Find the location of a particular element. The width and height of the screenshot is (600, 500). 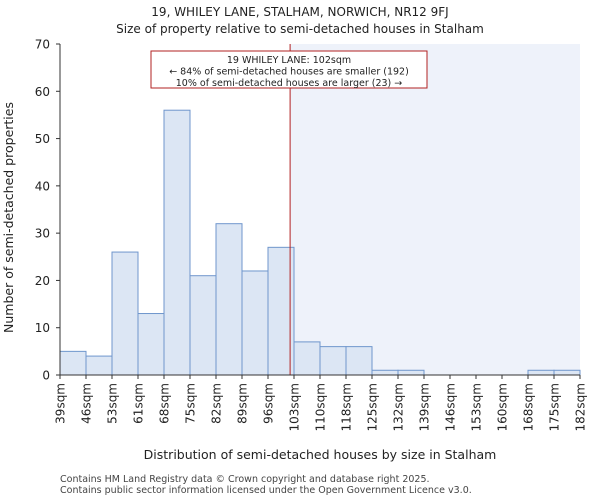

x-tick-label: 75sqm is located at coordinates (191, 403).